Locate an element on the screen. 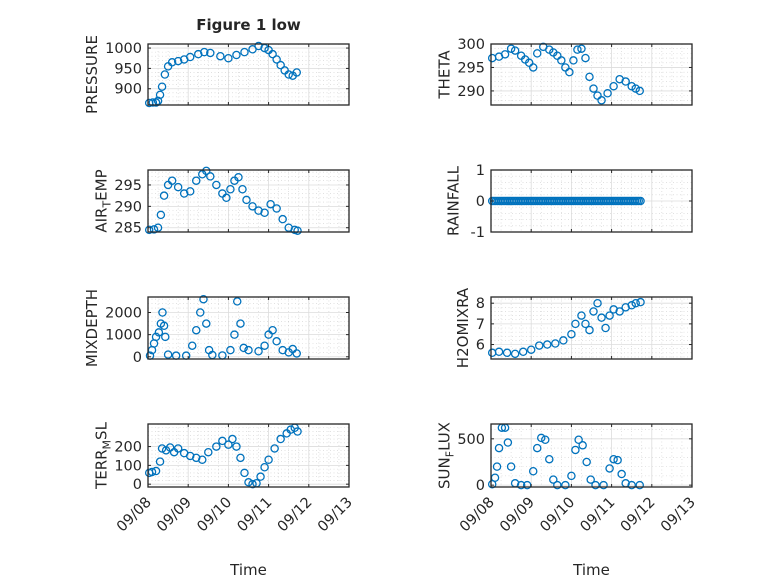 The width and height of the screenshot is (778, 583). y-tick-label: 2000 is located at coordinates (123, 314).